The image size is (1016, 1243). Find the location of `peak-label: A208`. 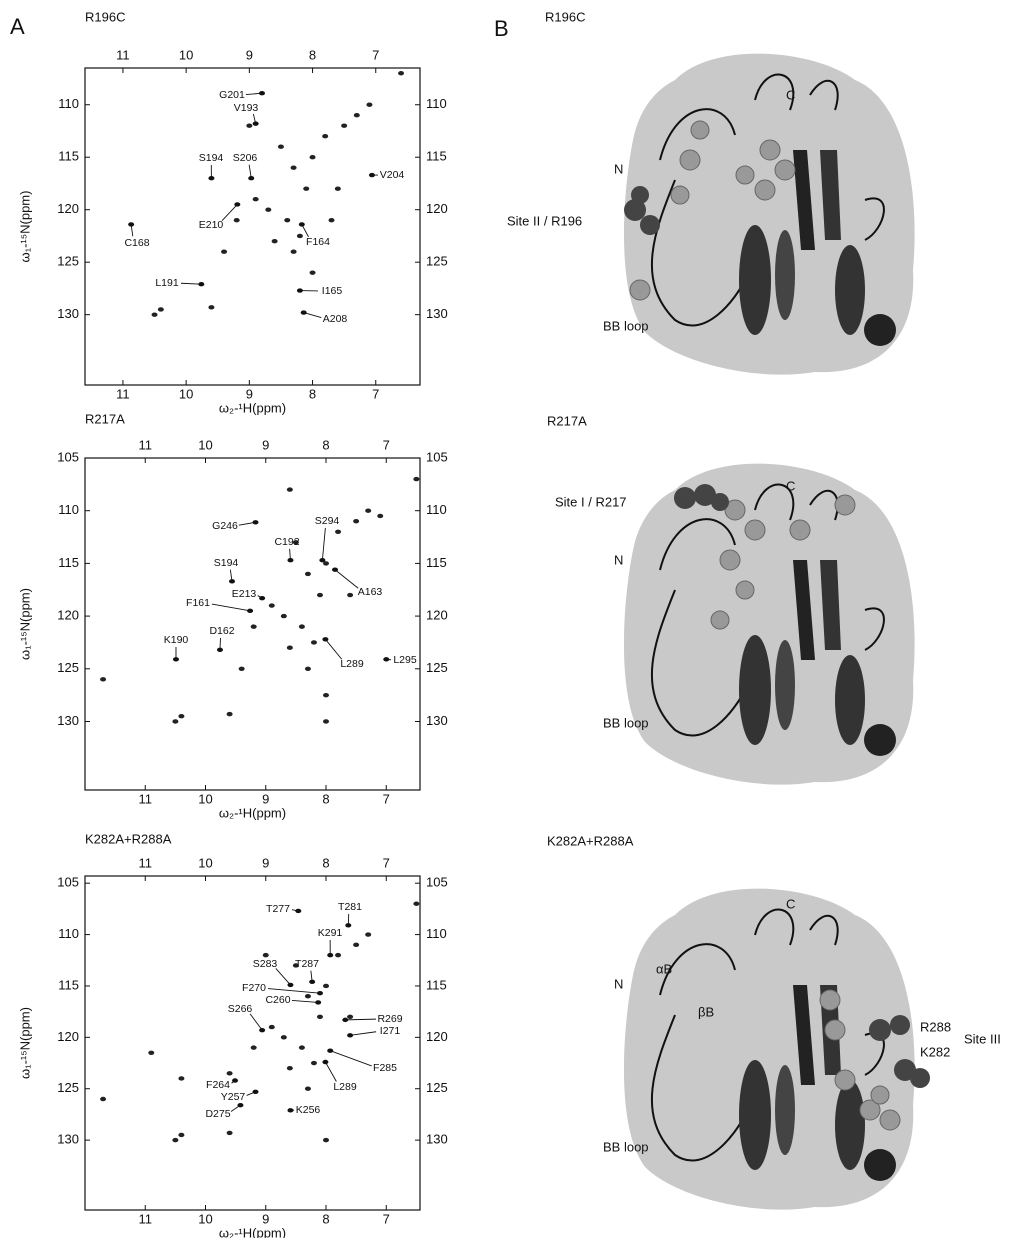

peak-label: A208 is located at coordinates (335, 319).